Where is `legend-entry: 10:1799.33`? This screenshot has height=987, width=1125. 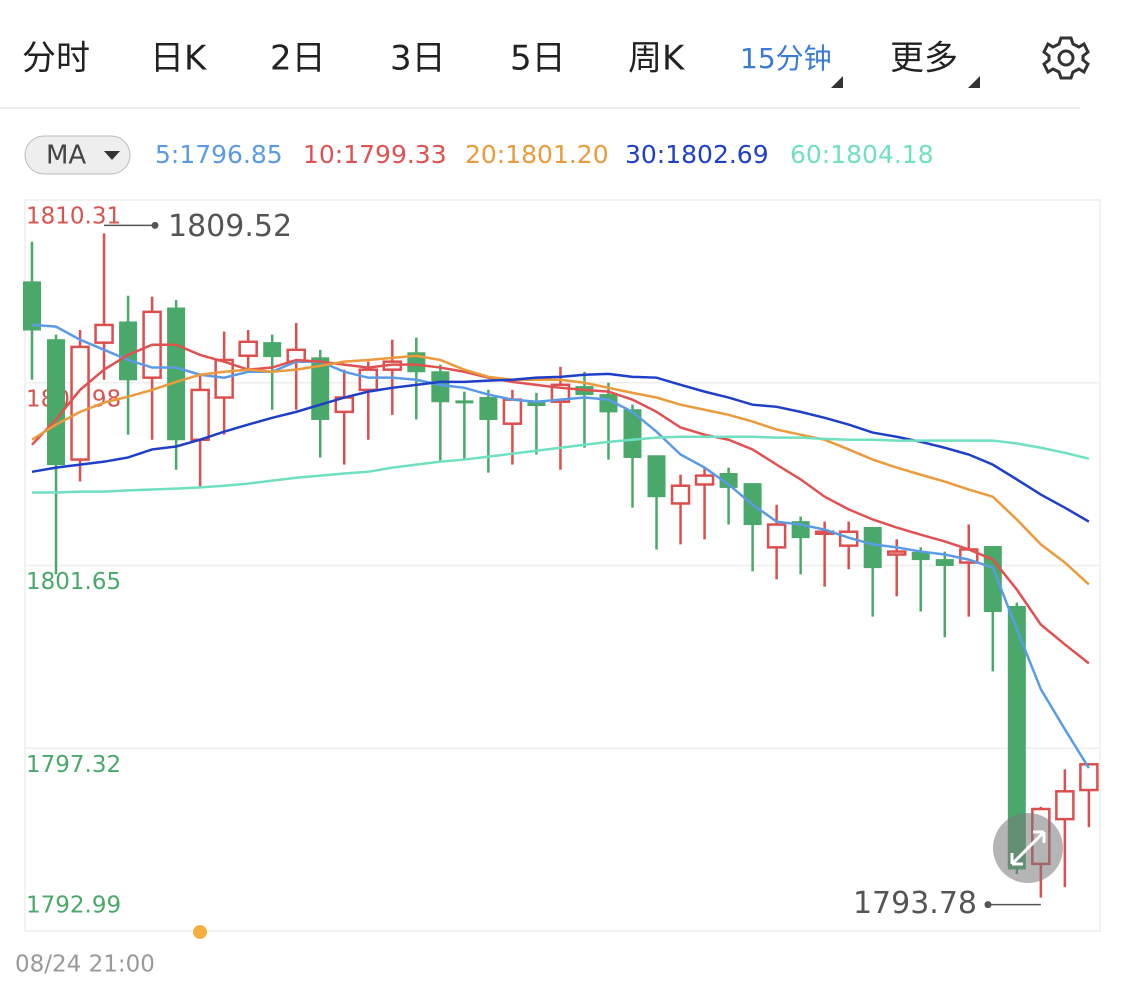 legend-entry: 10:1799.33 is located at coordinates (375, 154).